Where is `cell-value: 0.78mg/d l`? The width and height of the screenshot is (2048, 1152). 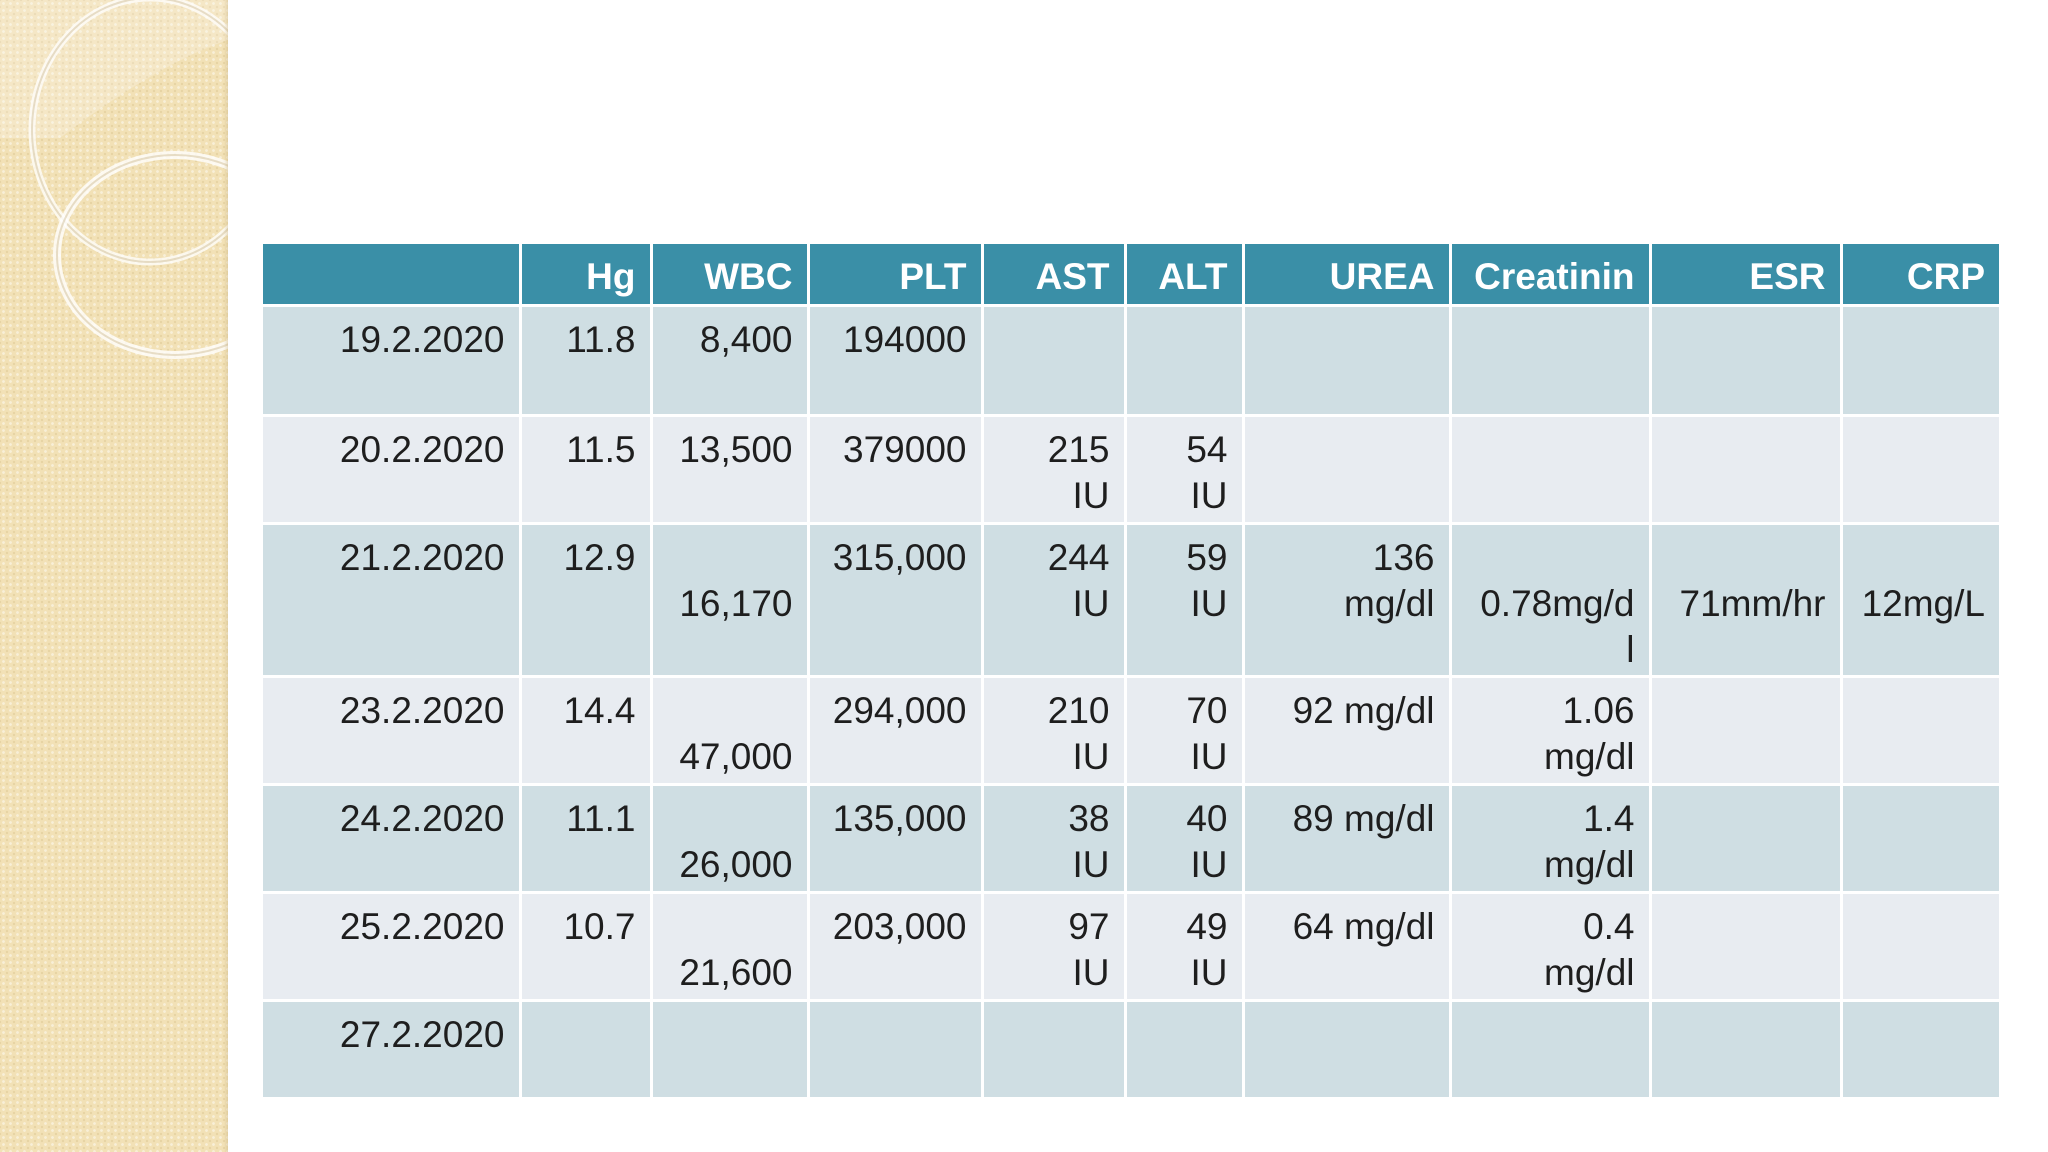
cell-value: 0.78mg/d l is located at coordinates (1557, 626).